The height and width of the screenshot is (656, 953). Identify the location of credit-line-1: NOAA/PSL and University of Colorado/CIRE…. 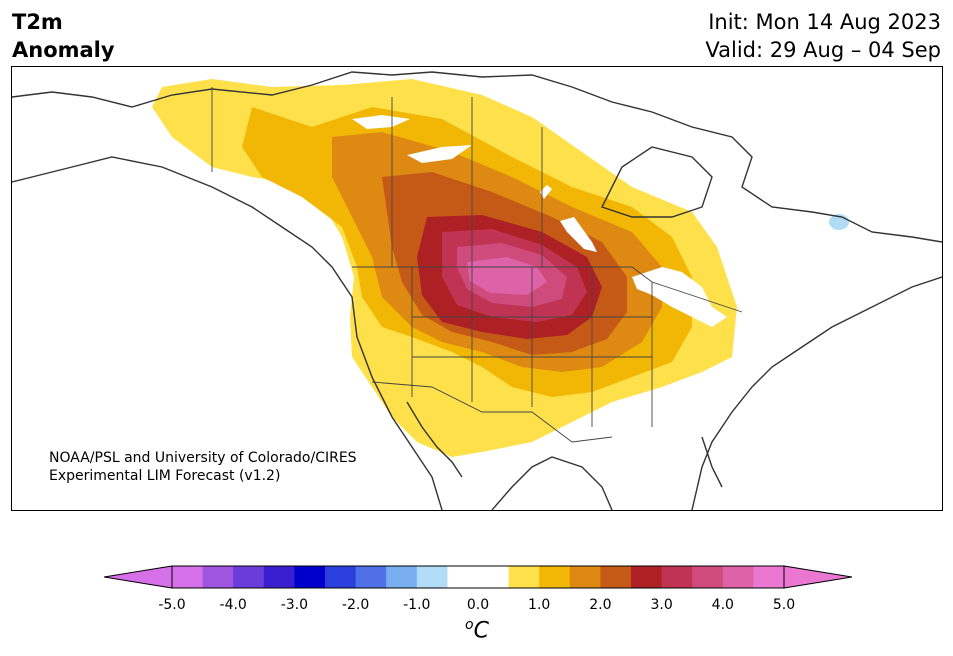
(203, 458).